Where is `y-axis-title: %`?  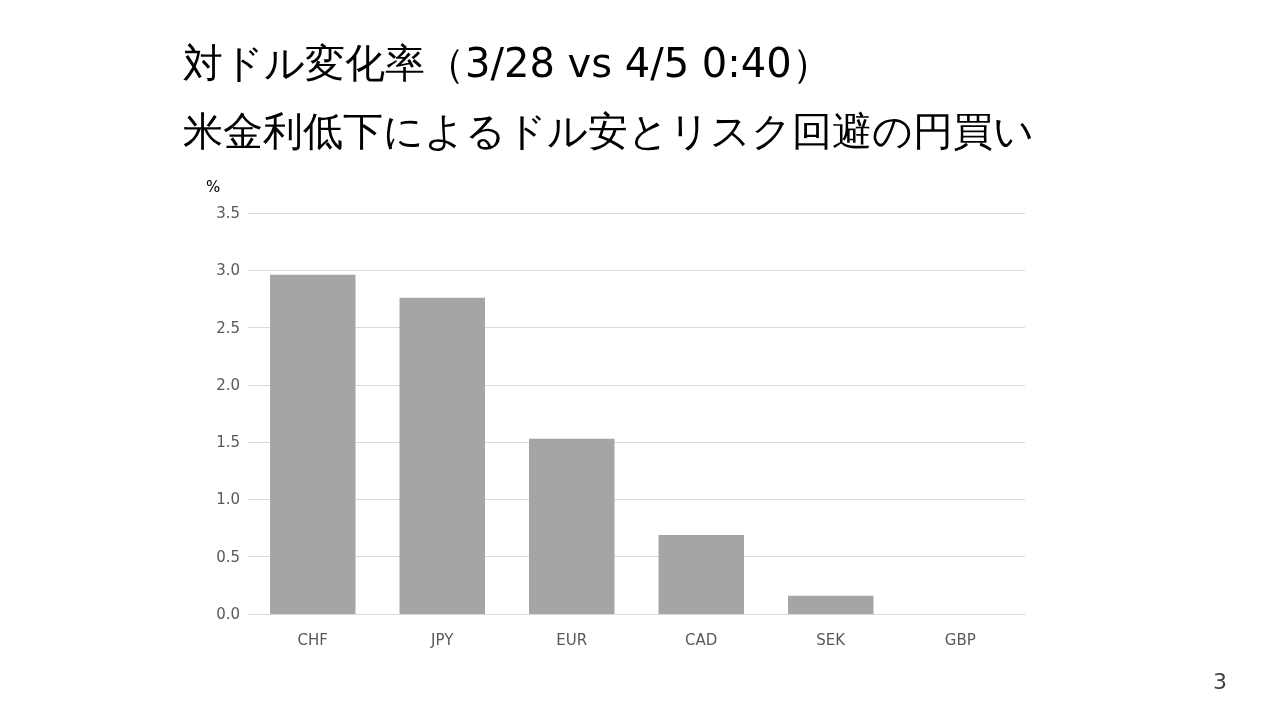 y-axis-title: % is located at coordinates (213, 186).